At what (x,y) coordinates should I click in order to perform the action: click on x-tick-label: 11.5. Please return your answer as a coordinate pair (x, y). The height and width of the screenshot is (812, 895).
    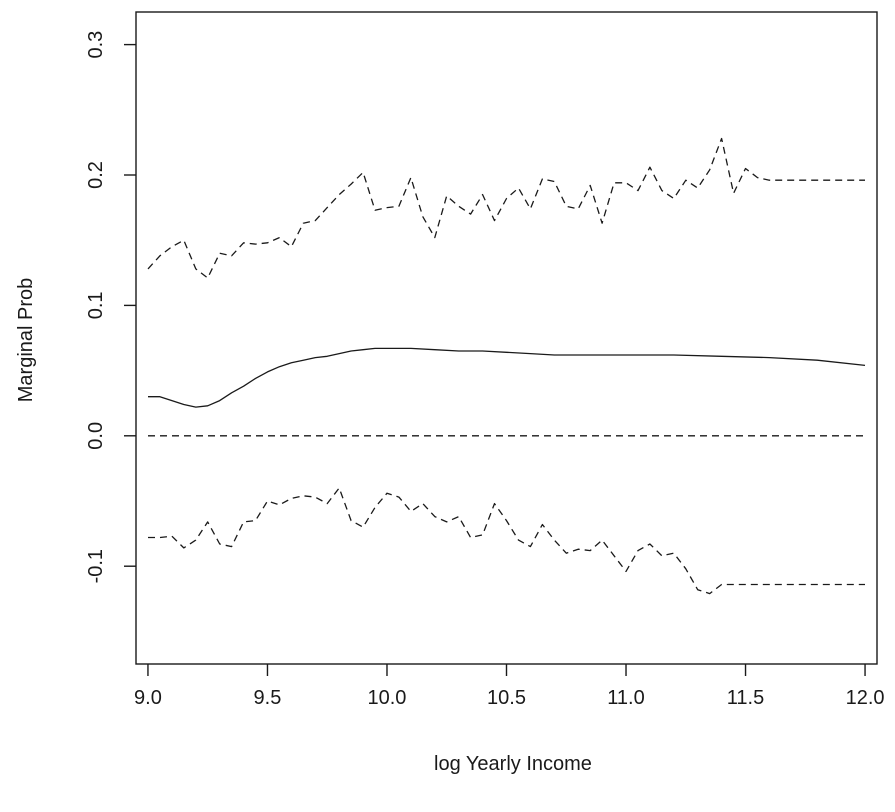
    Looking at the image, I should click on (745, 698).